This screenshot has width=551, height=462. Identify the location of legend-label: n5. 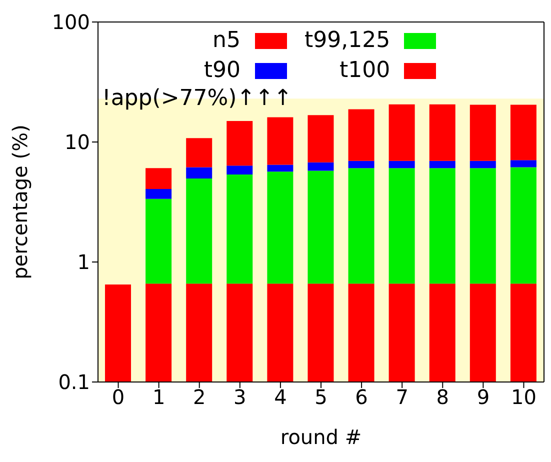
(226, 41).